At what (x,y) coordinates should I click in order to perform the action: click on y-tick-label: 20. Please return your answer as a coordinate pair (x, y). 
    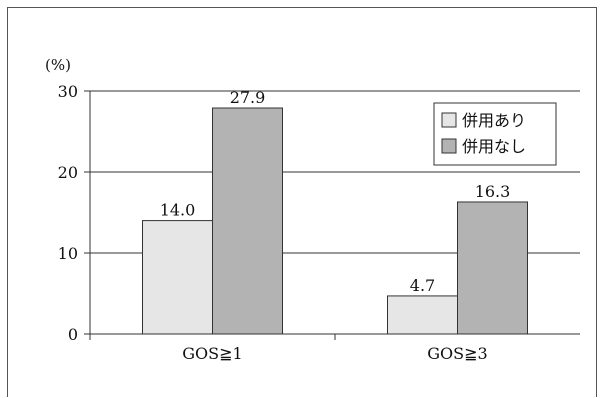
    Looking at the image, I should click on (68, 172).